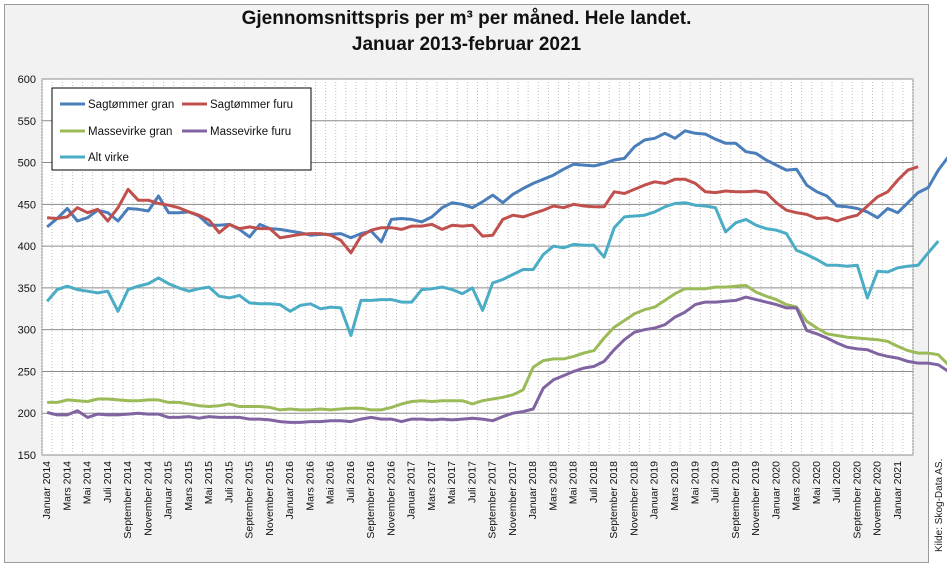 The height and width of the screenshot is (569, 947). I want to click on x-tick-label: November 2015, so click(270, 498).